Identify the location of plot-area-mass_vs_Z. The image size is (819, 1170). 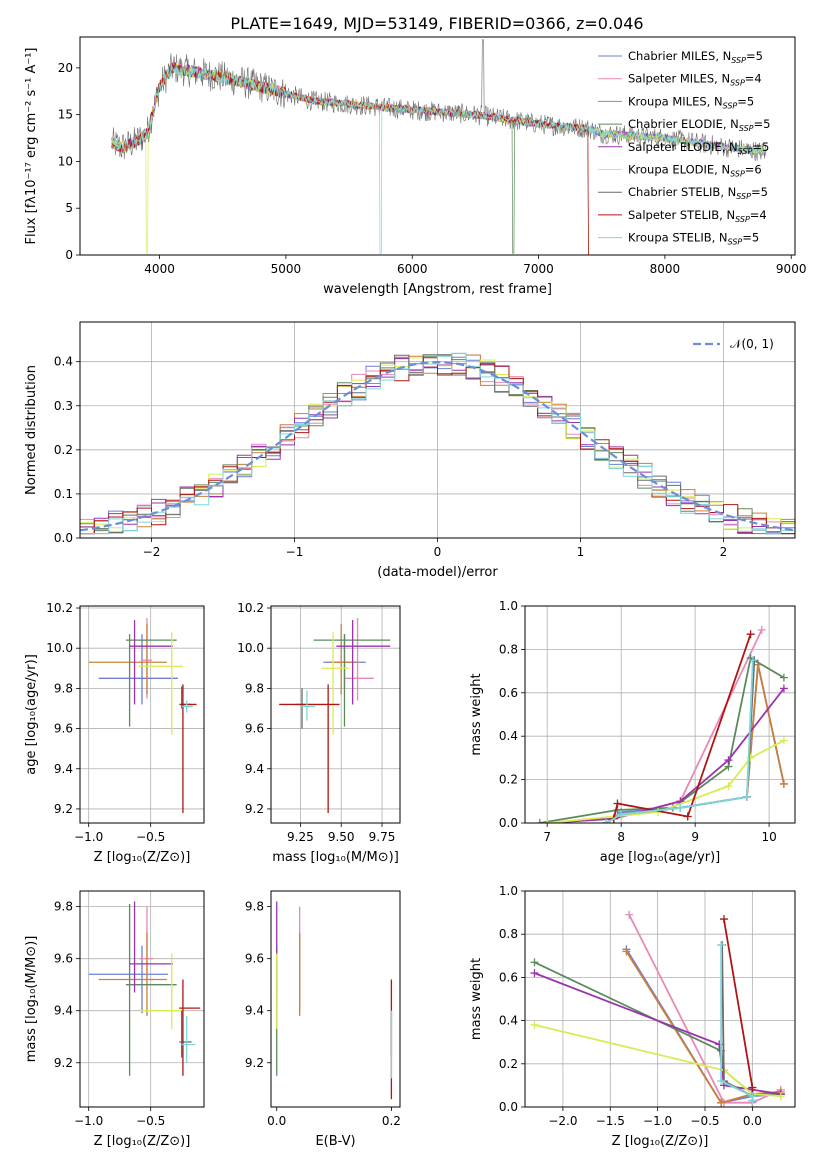
(144, 988).